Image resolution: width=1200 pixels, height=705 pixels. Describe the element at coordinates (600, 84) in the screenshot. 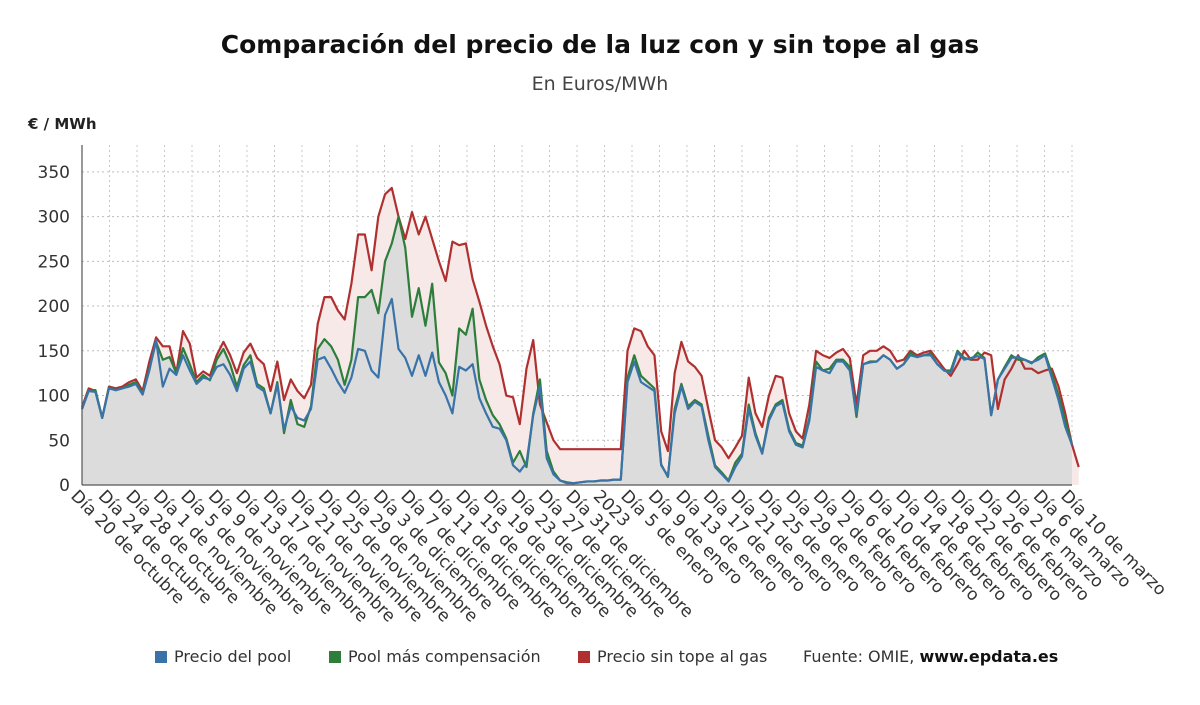

I see `chart-subtitle: En Euros/MWh` at that location.